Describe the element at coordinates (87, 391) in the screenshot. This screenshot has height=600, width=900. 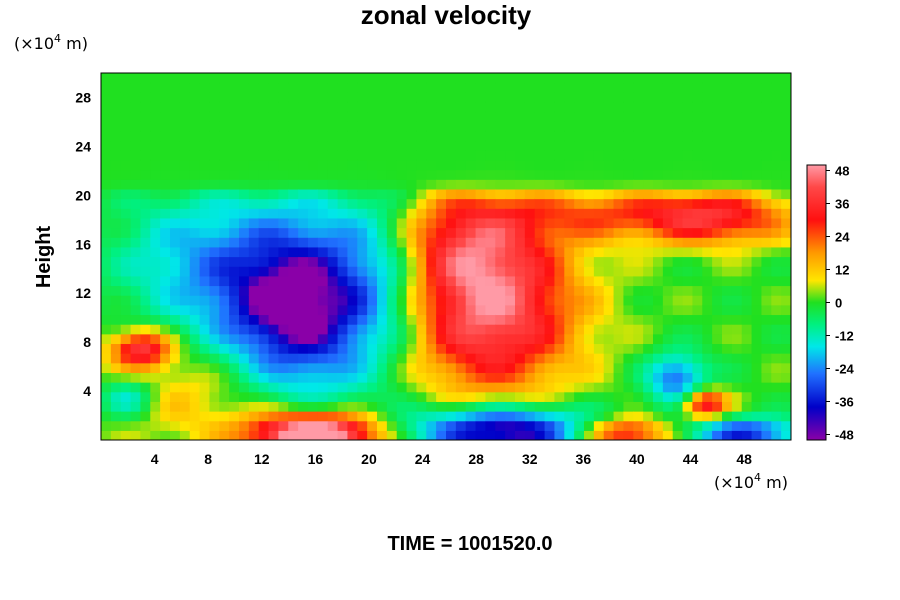
I see `y-tick-label: 4` at that location.